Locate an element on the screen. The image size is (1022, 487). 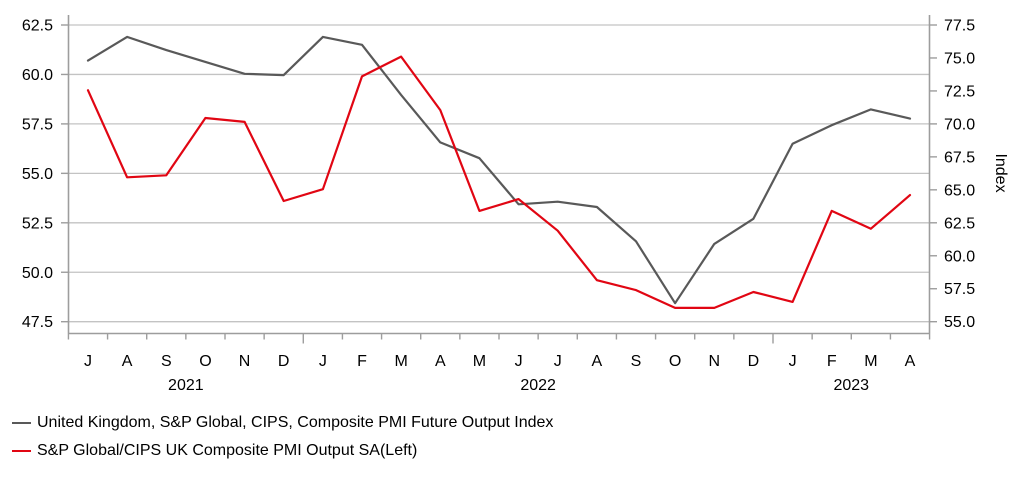
right-axis-tick-label: 62.5 is located at coordinates (959, 223).